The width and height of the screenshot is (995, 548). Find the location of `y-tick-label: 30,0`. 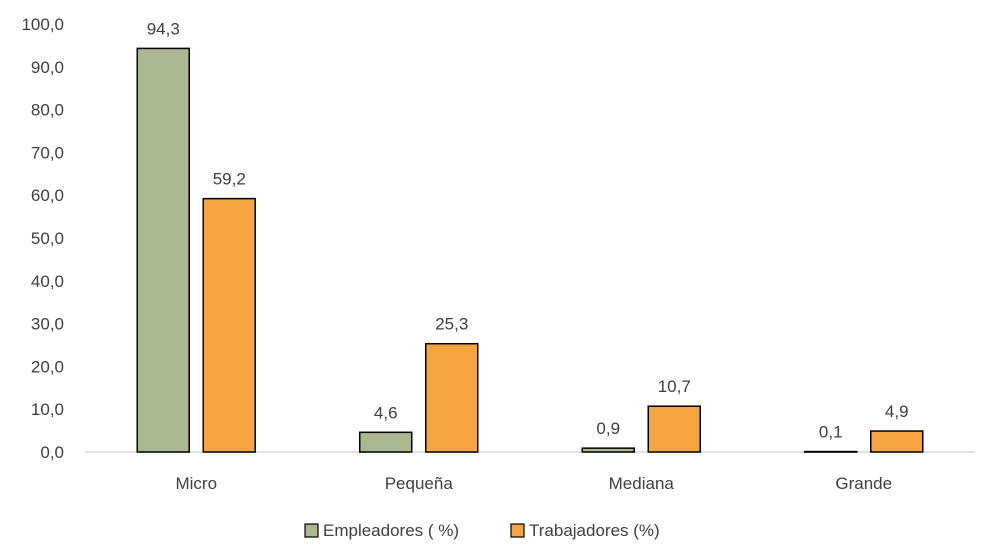

y-tick-label: 30,0 is located at coordinates (47, 324).